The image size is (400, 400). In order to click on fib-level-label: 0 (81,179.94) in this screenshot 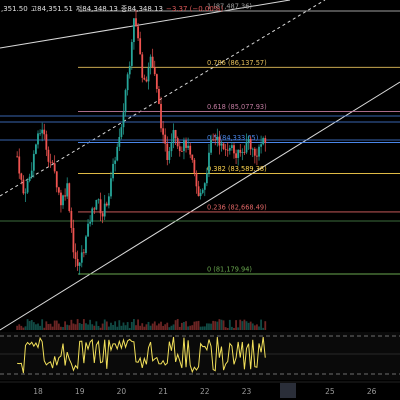, I will do `click(229, 270)`.